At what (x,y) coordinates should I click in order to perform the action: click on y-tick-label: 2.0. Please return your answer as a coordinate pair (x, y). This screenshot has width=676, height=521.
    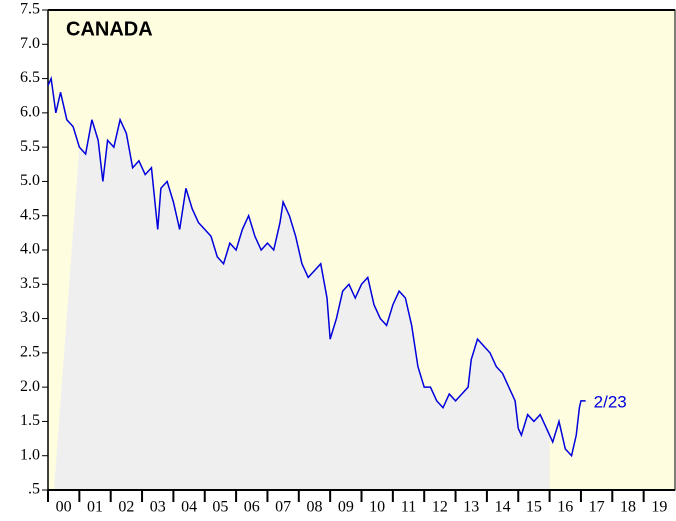
    Looking at the image, I should click on (30, 386).